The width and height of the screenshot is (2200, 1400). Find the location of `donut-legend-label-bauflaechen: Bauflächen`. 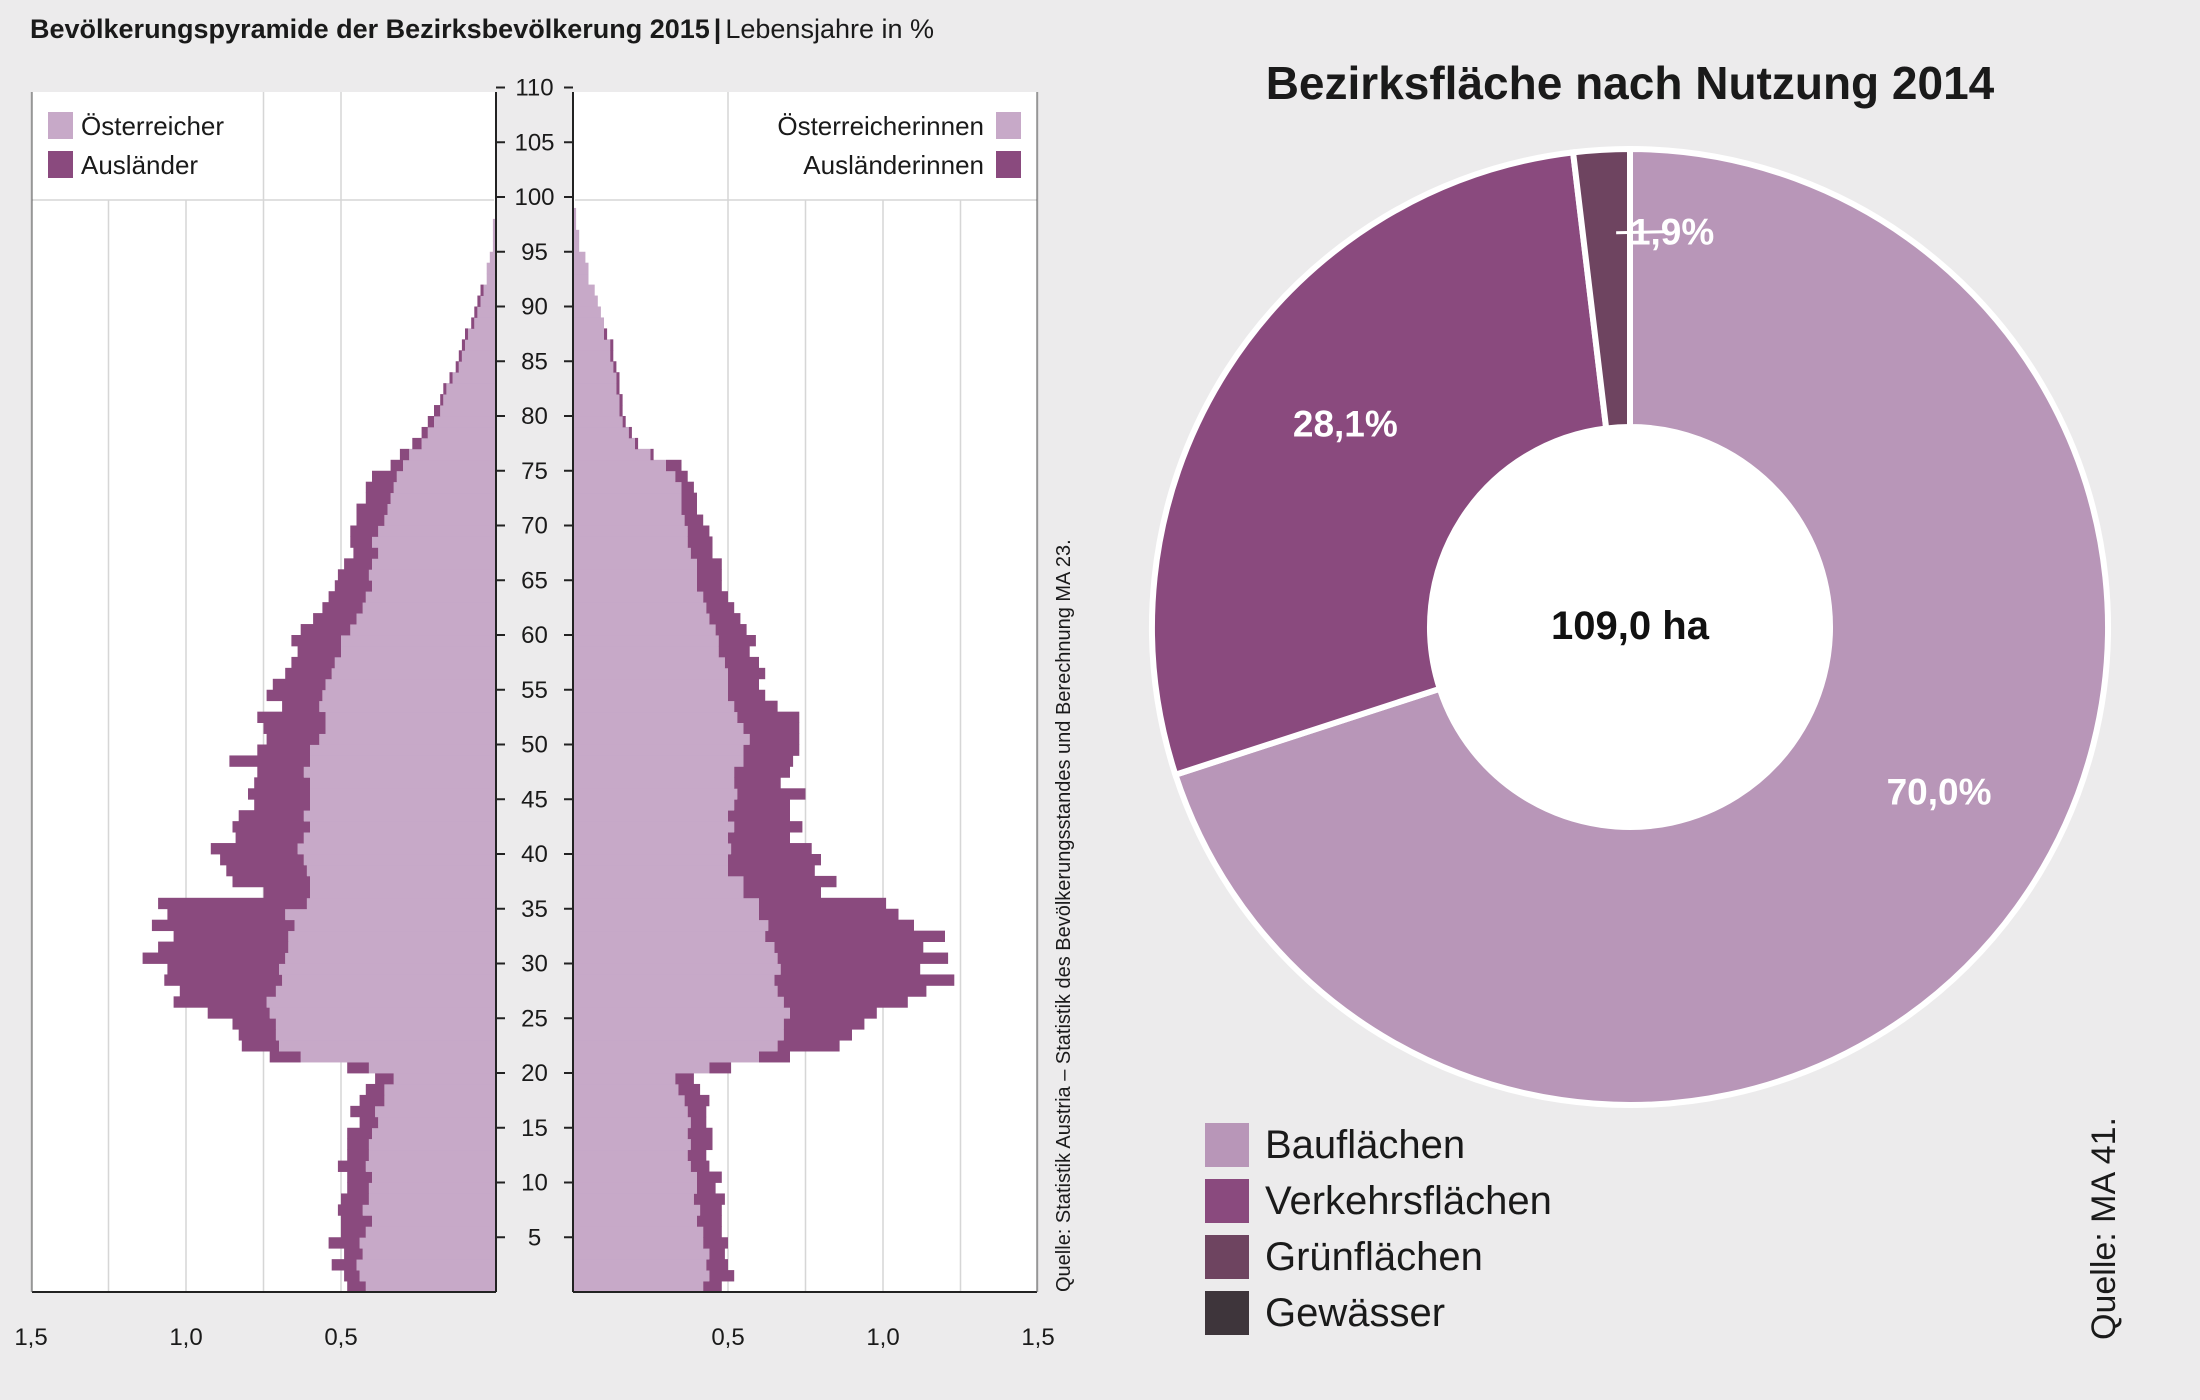

donut-legend-label-bauflaechen: Bauflächen is located at coordinates (1365, 1145).